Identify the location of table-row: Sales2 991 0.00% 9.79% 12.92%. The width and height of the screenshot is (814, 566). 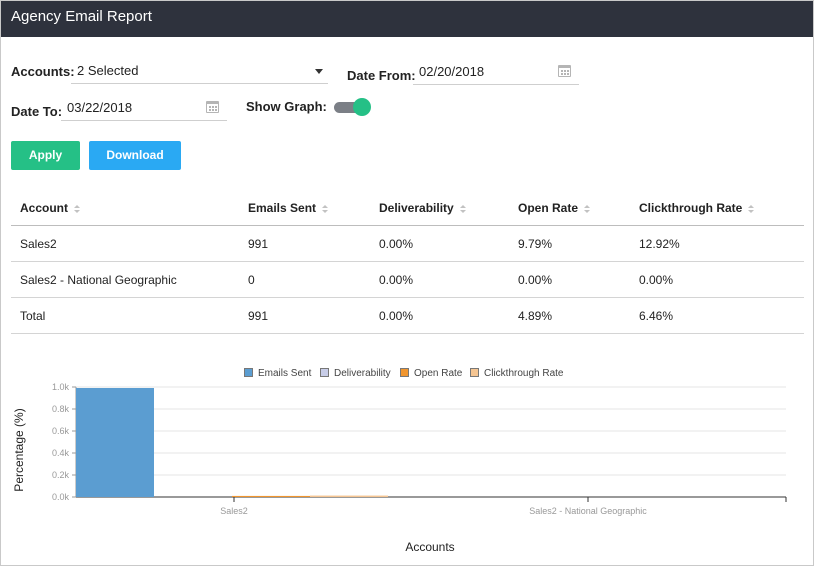
(407, 244).